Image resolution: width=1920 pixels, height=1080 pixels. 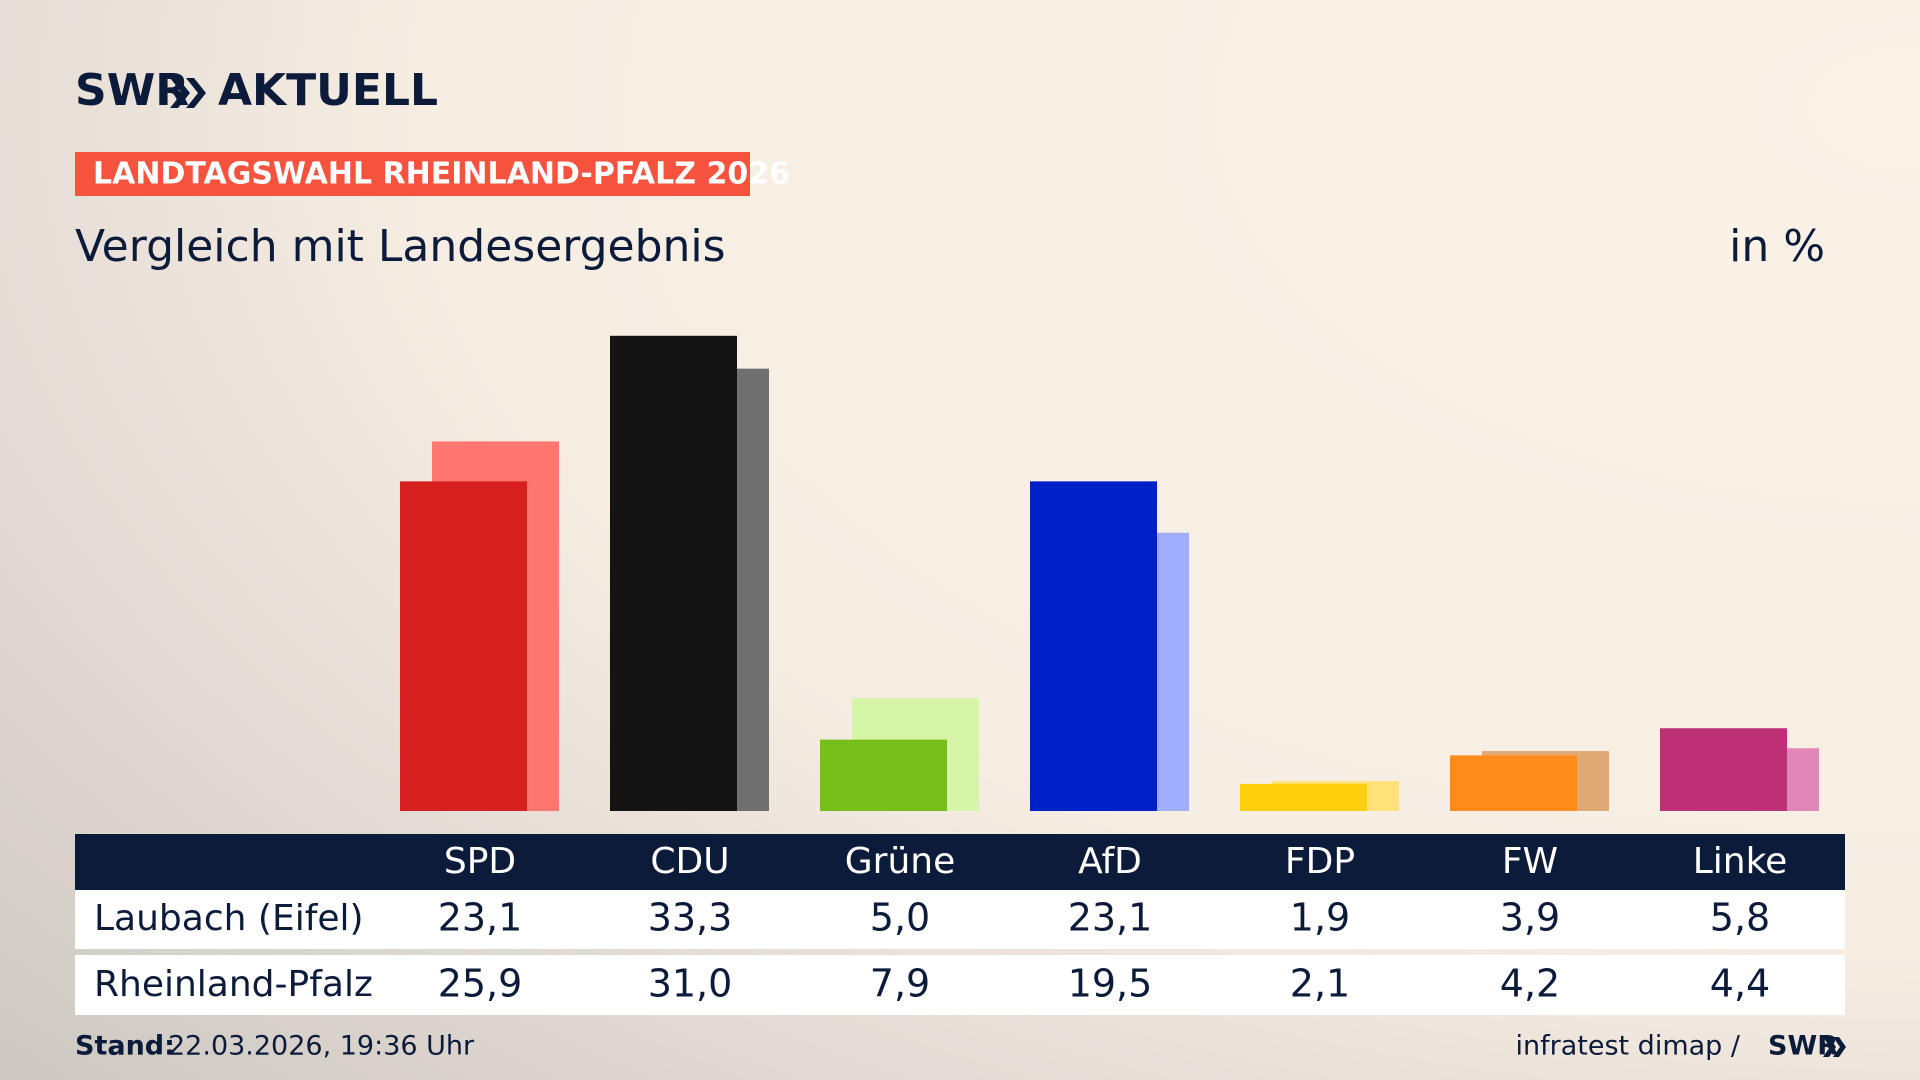 I want to click on stand: 22.03.2026, 19:36 Uhr, so click(x=321, y=1046).